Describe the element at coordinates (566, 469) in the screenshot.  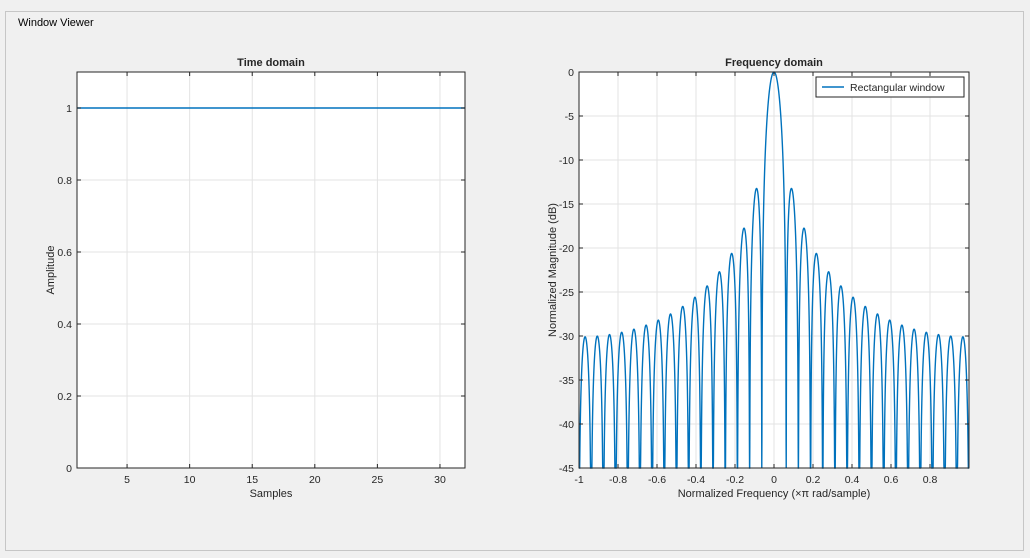
I see `chart1-ytick-label: -45` at that location.